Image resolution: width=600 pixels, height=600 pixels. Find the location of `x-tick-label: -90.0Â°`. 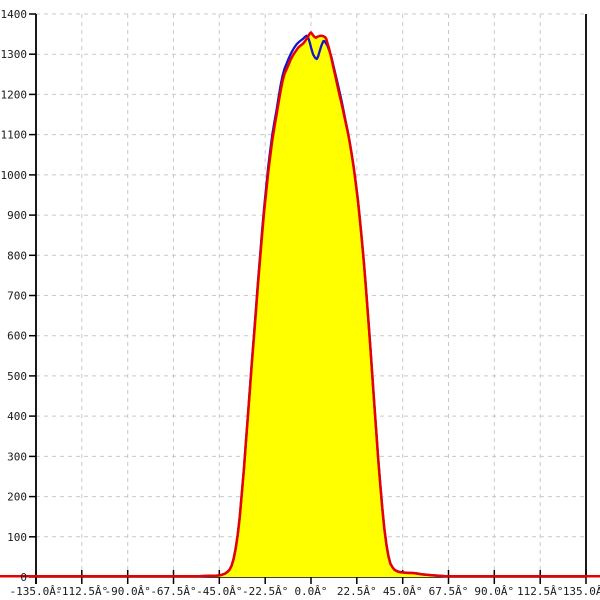

x-tick-label: -90.0Â° is located at coordinates (128, 591).